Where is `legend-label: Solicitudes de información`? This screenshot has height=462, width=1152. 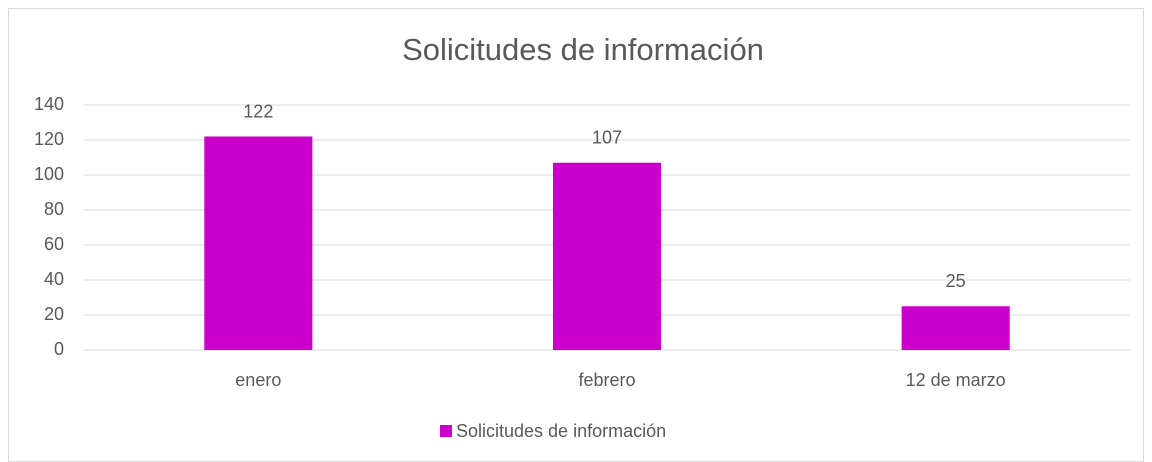
legend-label: Solicitudes de información is located at coordinates (561, 431).